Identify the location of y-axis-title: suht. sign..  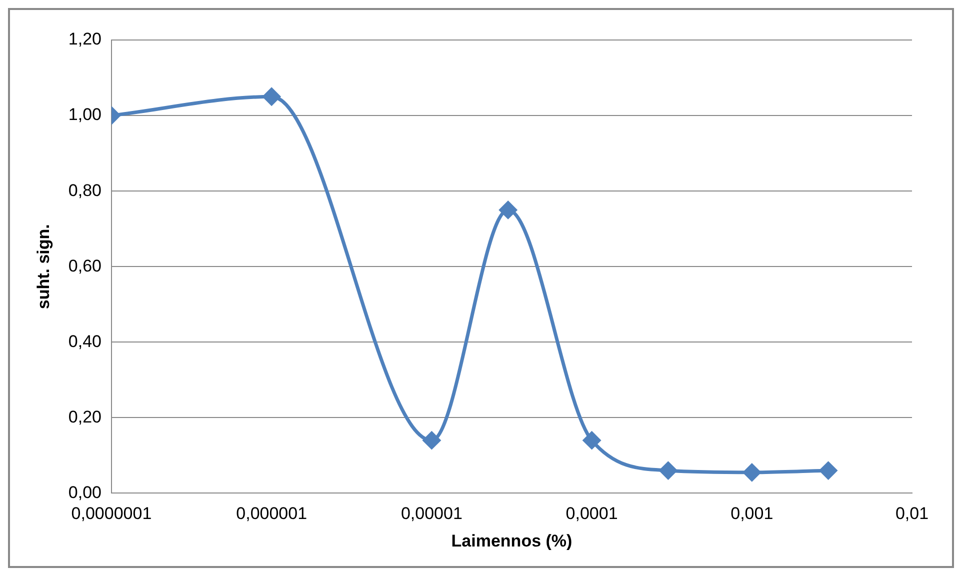
(43, 267).